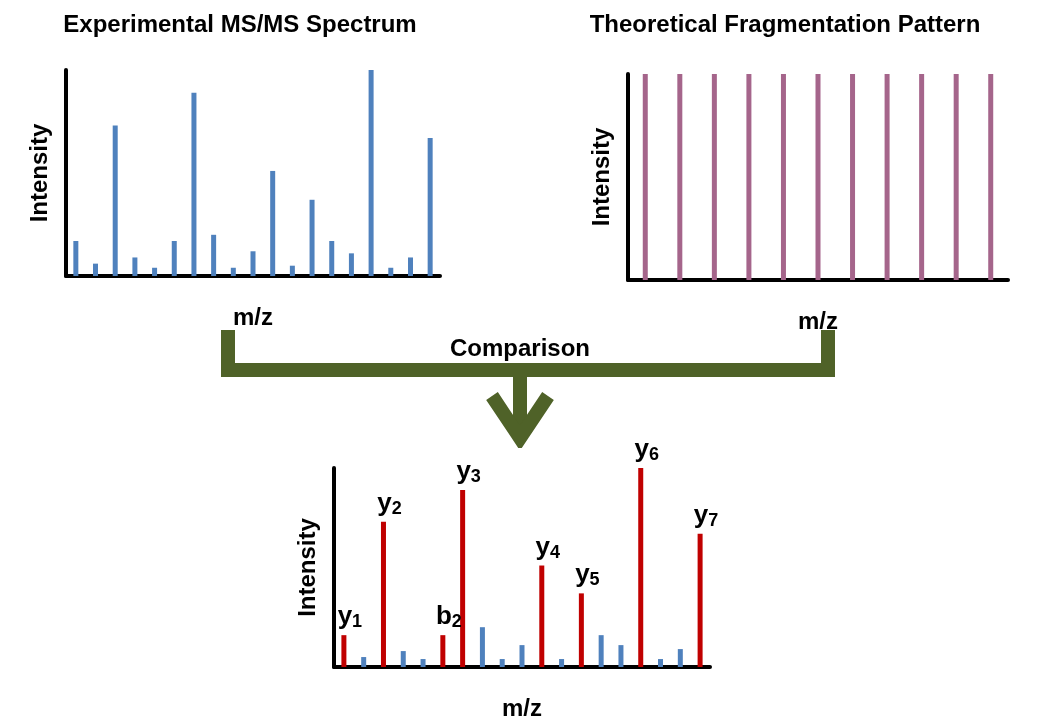 This screenshot has width=1050, height=724. I want to click on text: Comparison, so click(520, 348).